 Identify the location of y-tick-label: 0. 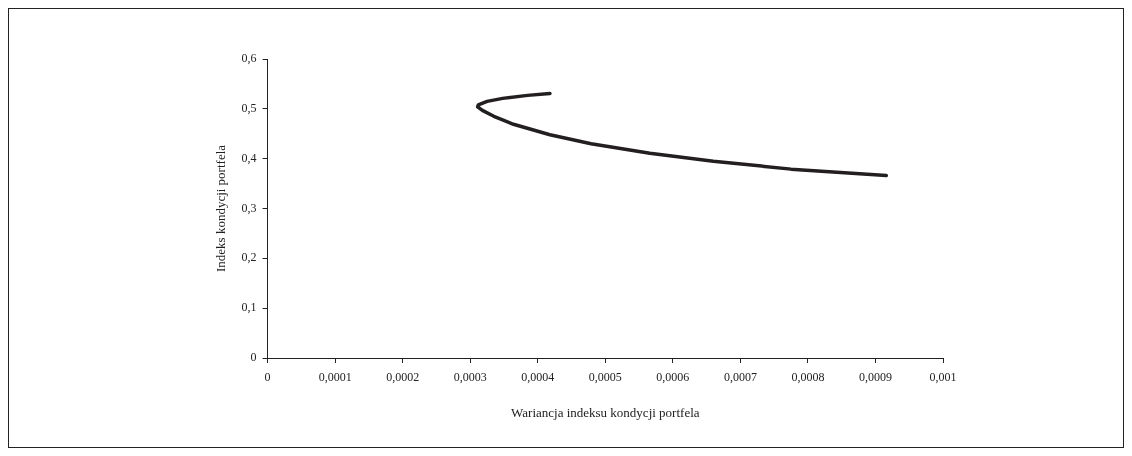
(253, 357).